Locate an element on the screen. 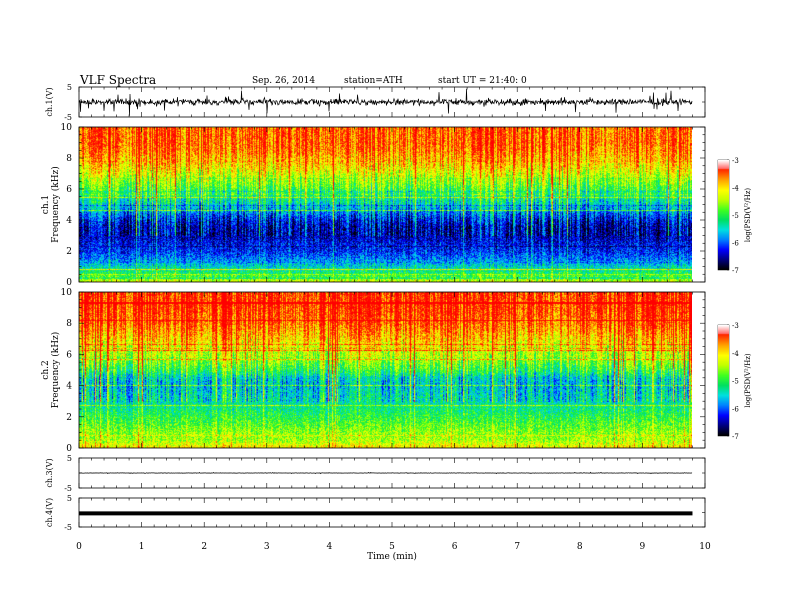 The width and height of the screenshot is (792, 612). ch4-waveform-ylabel: ch.4(V) is located at coordinates (49, 512).